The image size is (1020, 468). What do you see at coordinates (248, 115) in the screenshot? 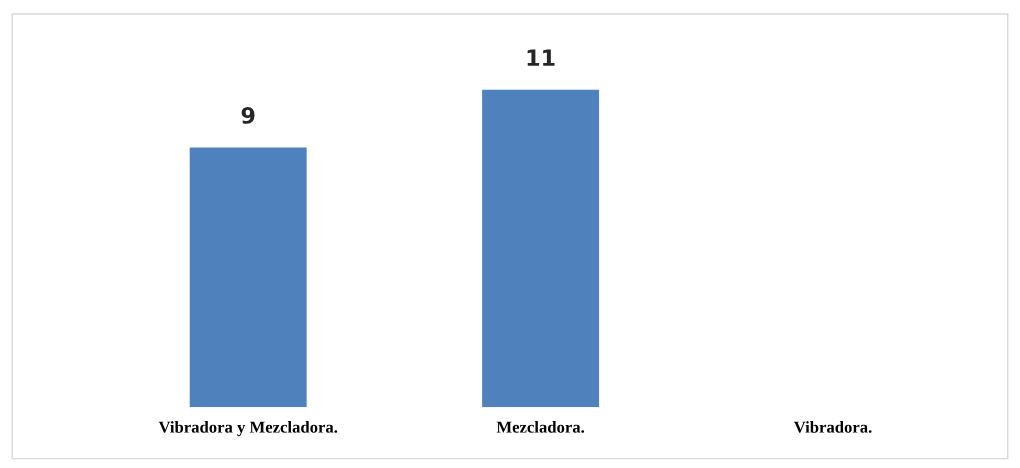
I see `data-label: 9` at bounding box center [248, 115].